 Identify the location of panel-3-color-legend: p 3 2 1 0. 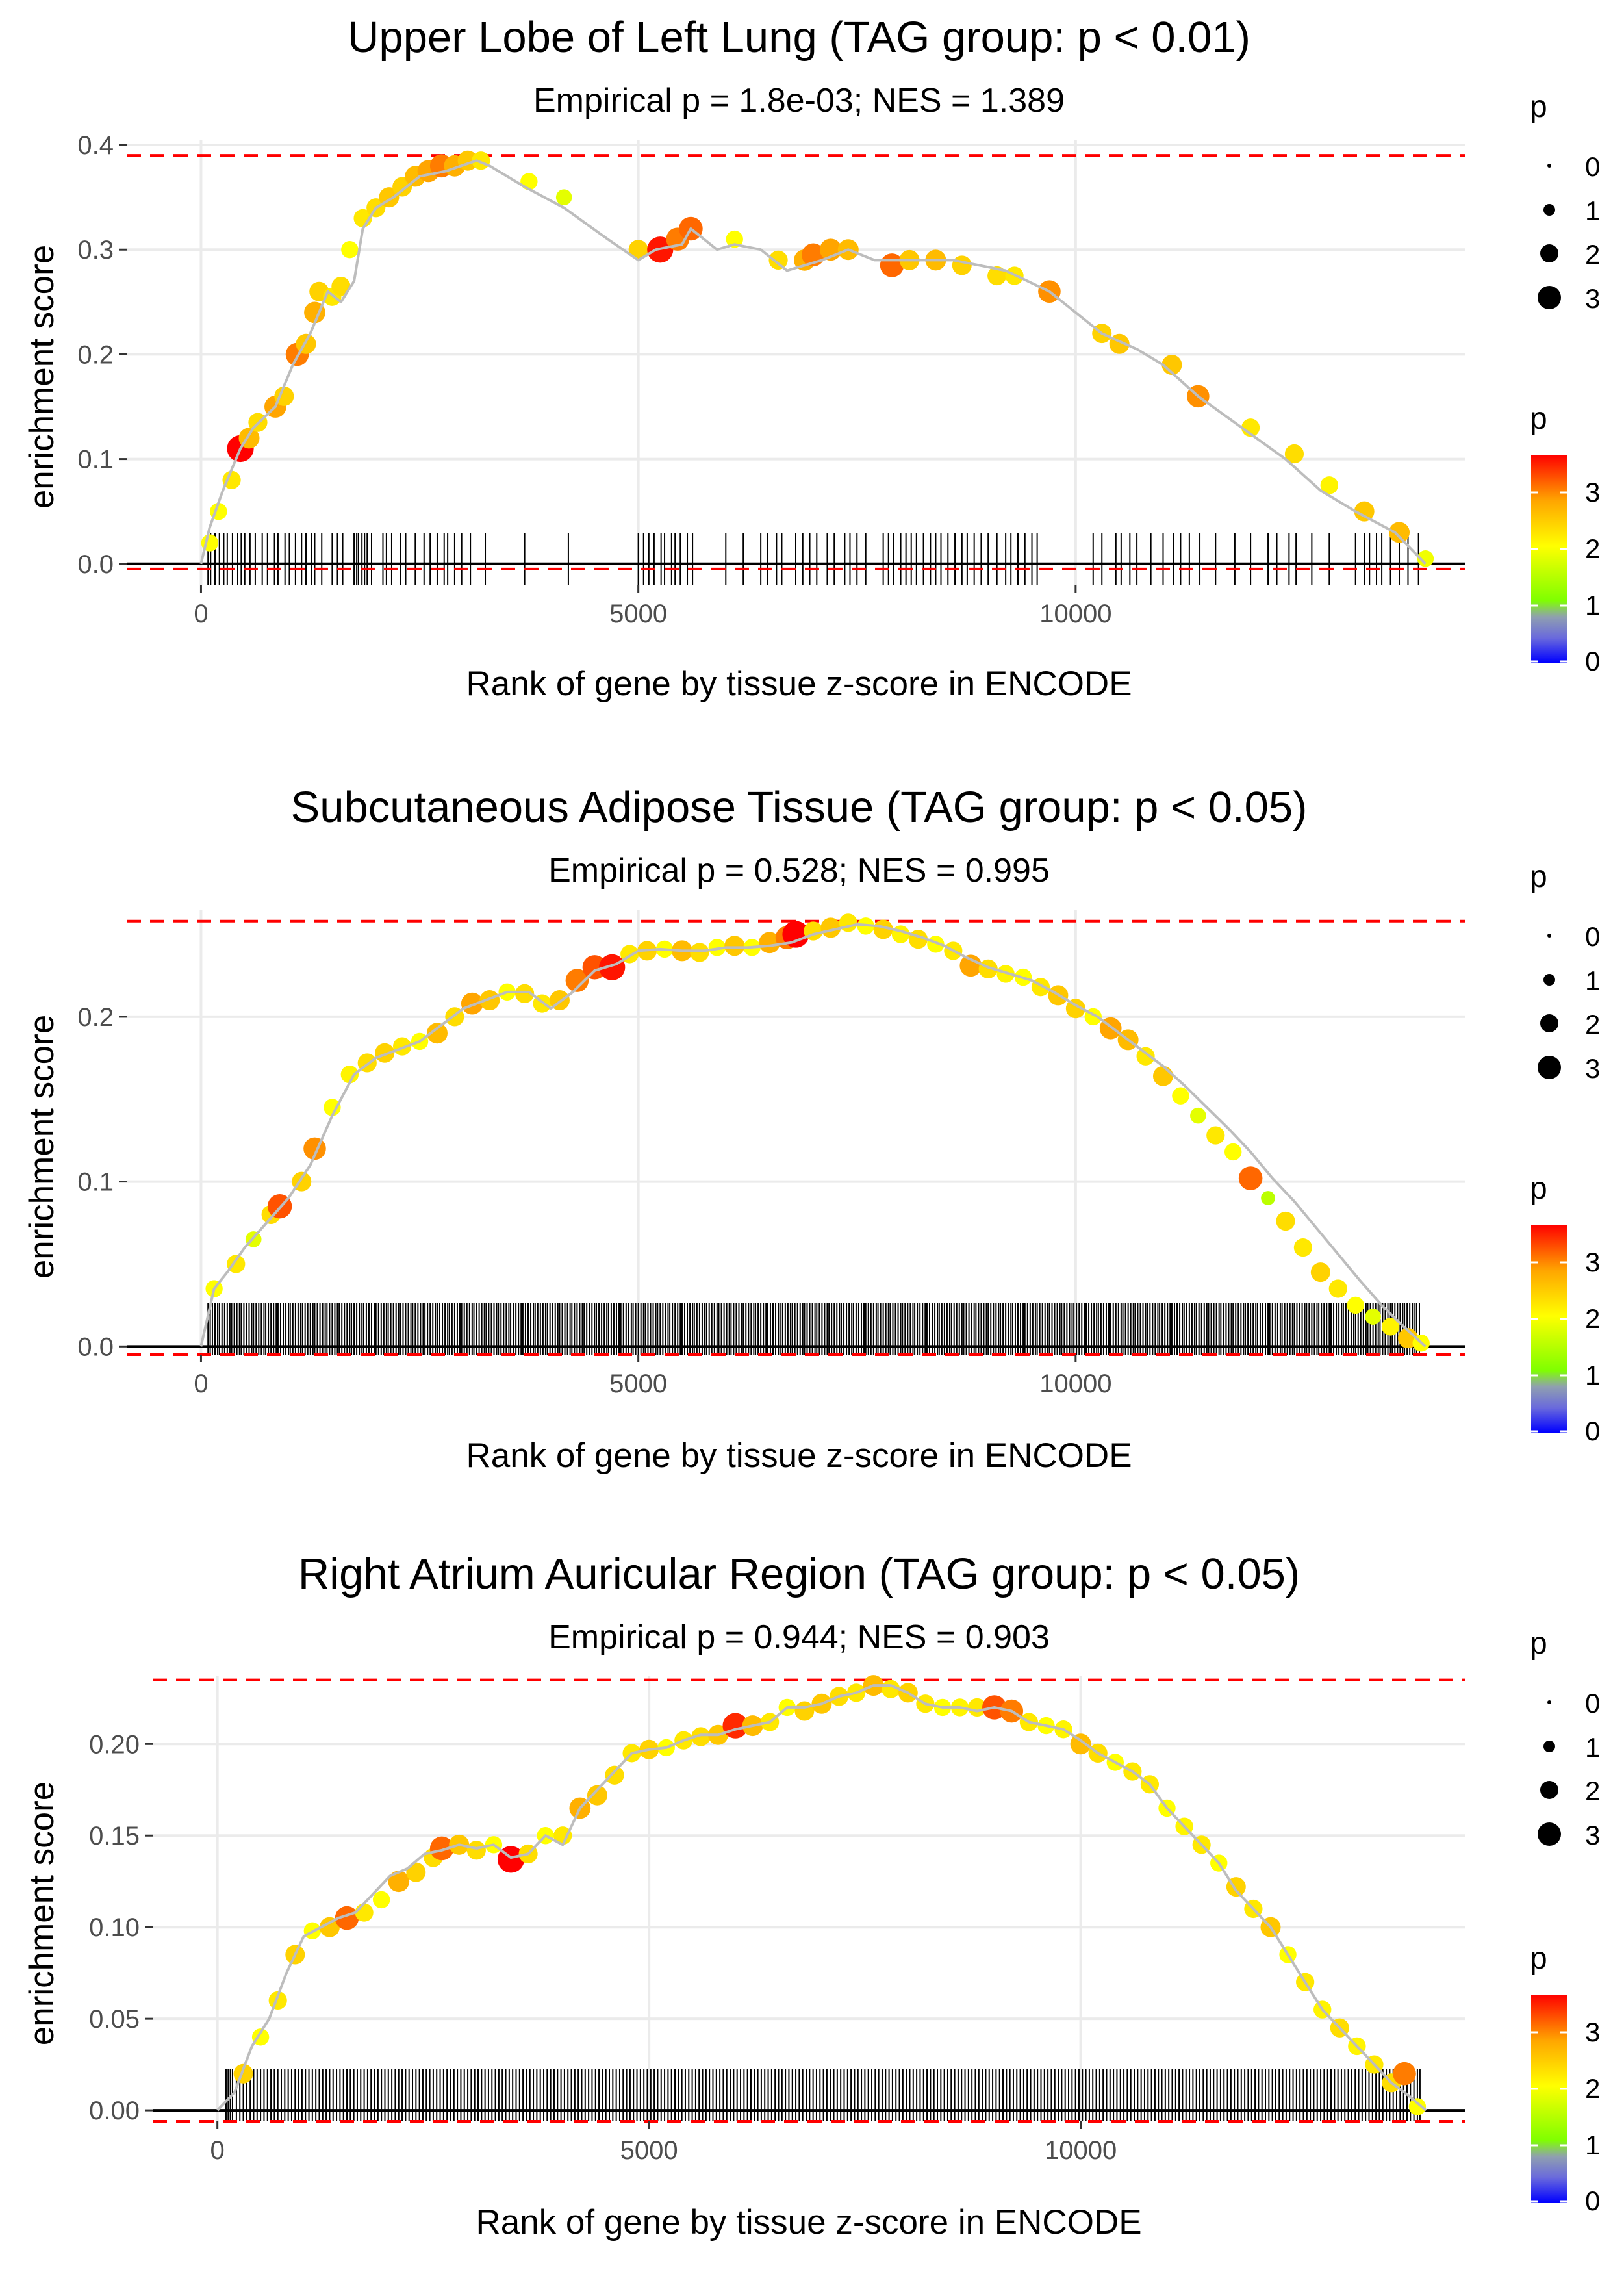
(1565, 2078).